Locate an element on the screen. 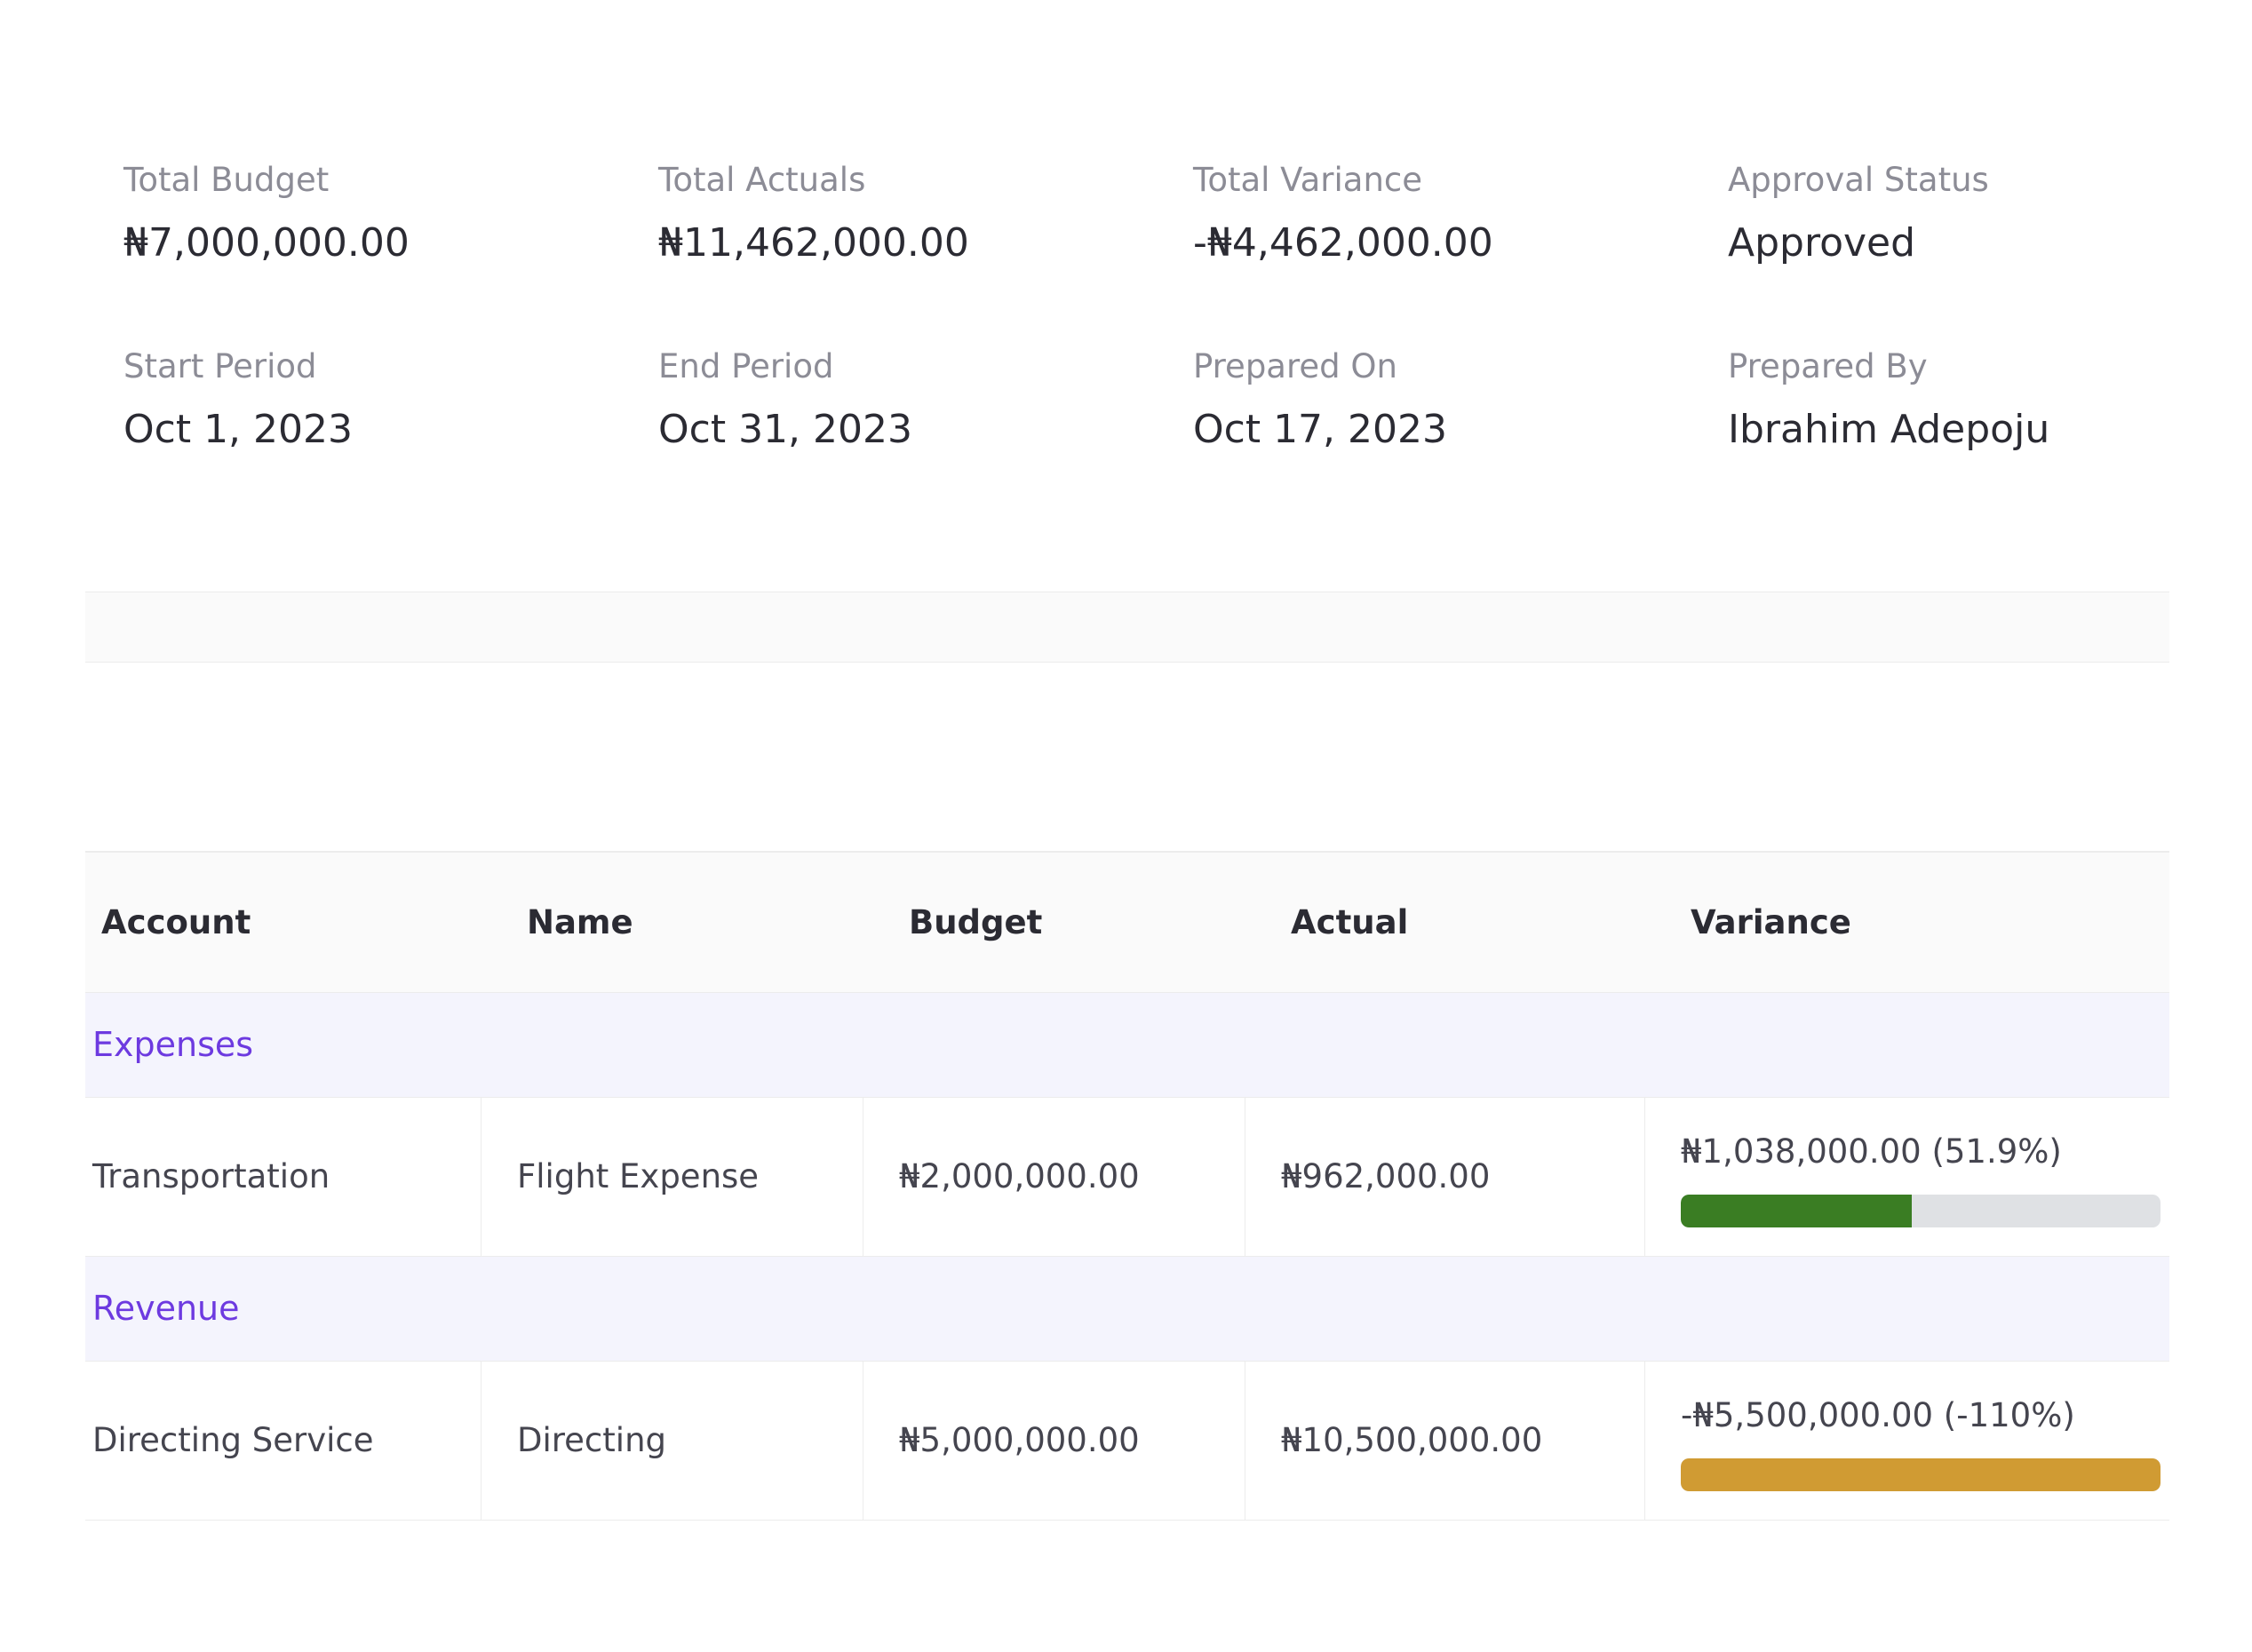 The height and width of the screenshot is (1652, 2252). summary-total-actuals: Total Actuals ₦11,462,000.00 is located at coordinates (926, 251).